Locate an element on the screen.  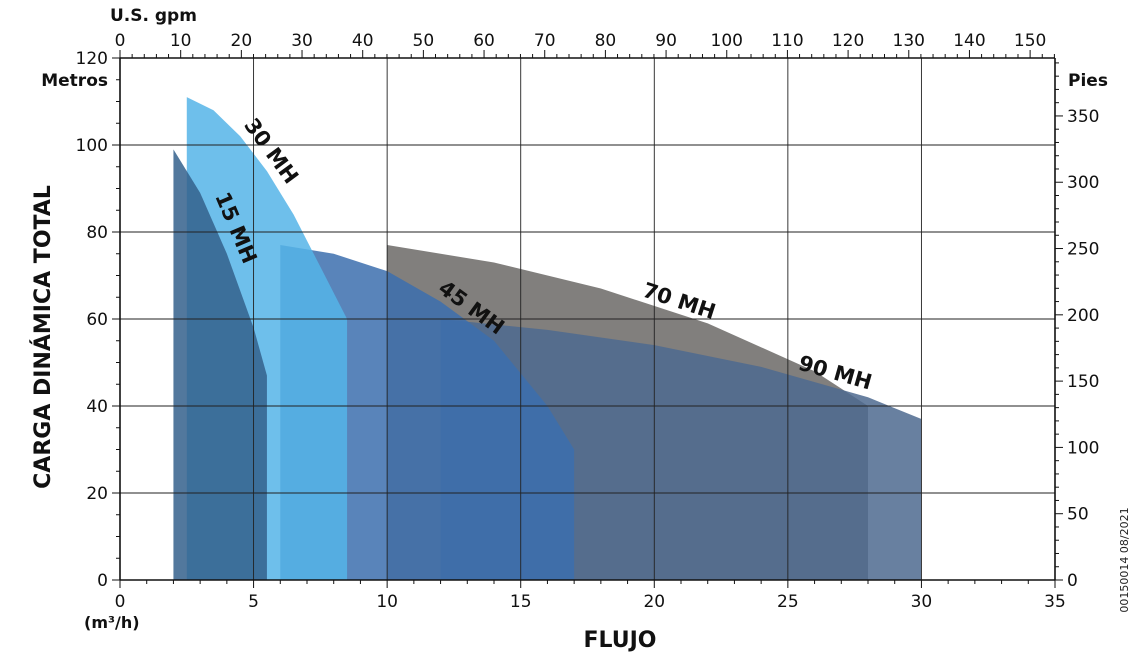
x-tick-label: 25 is located at coordinates (788, 602).